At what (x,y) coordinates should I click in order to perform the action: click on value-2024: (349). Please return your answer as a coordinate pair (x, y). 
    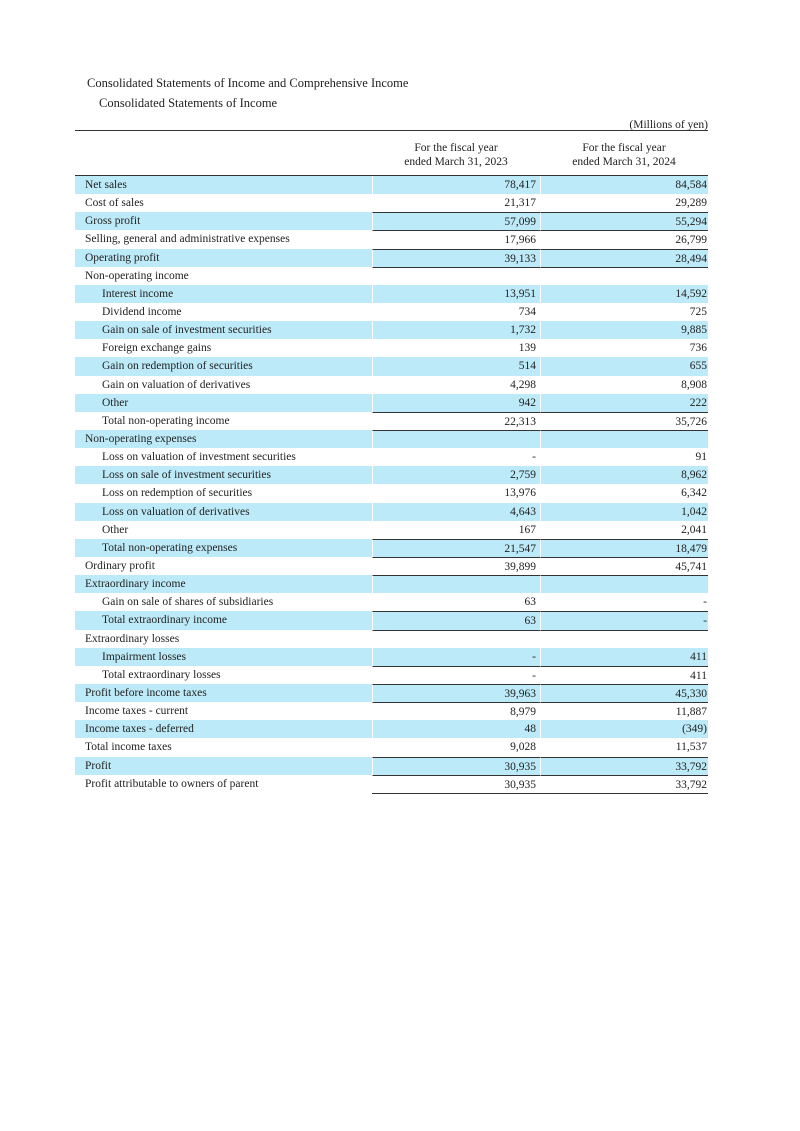
    Looking at the image, I should click on (624, 729).